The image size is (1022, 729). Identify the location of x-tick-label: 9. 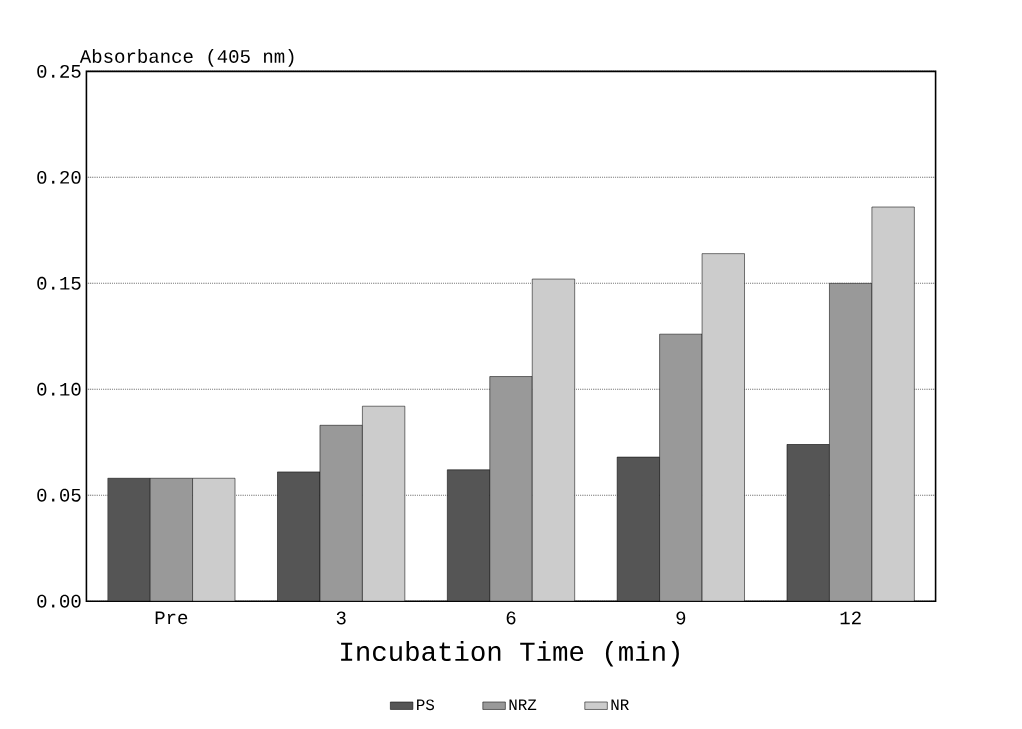
(681, 618).